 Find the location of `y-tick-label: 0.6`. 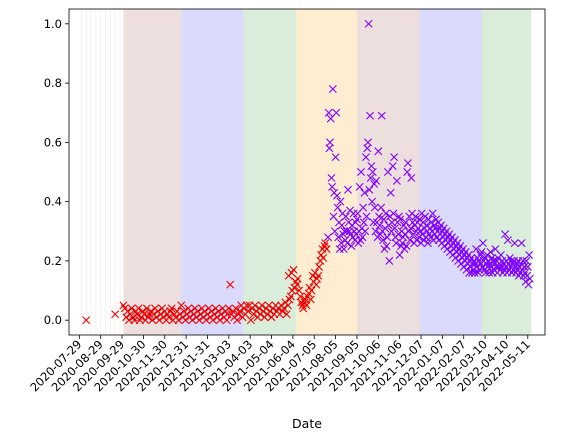

y-tick-label: 0.6 is located at coordinates (53, 142).